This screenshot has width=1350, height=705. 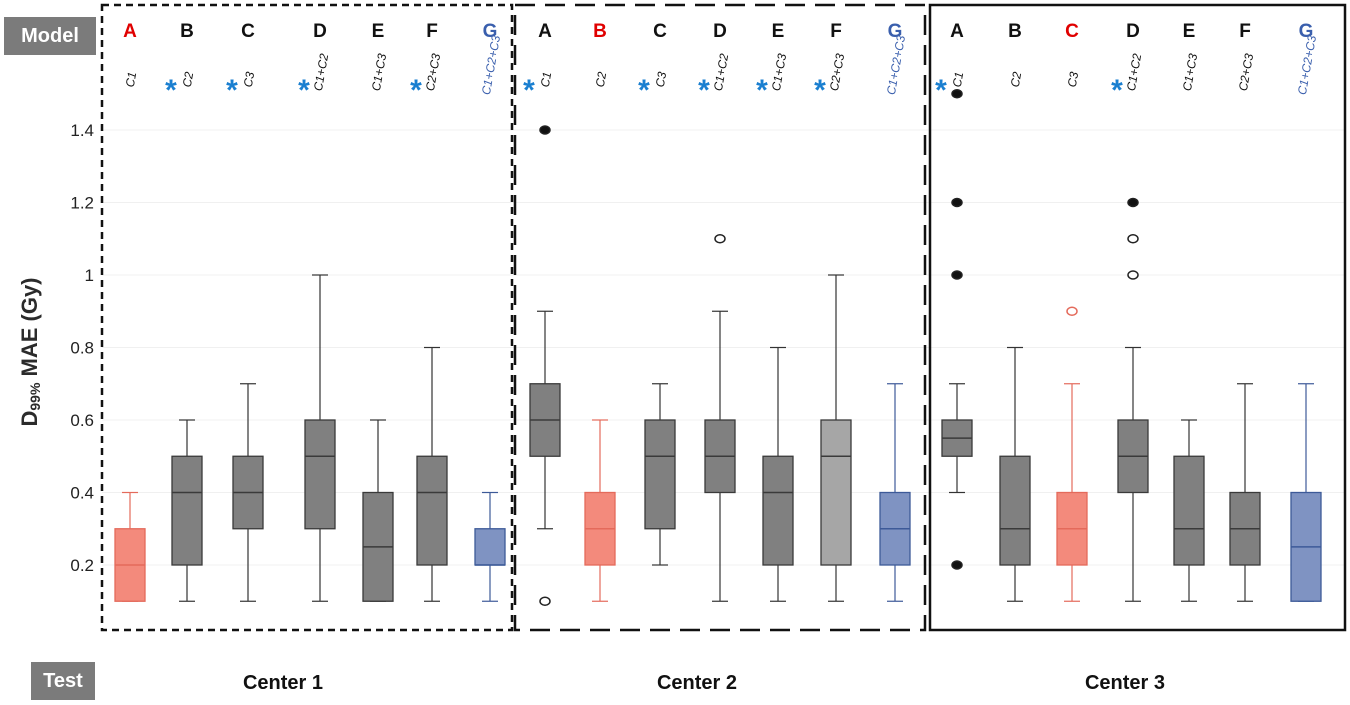 I want to click on center-1-label: Center 1, so click(x=283, y=683).